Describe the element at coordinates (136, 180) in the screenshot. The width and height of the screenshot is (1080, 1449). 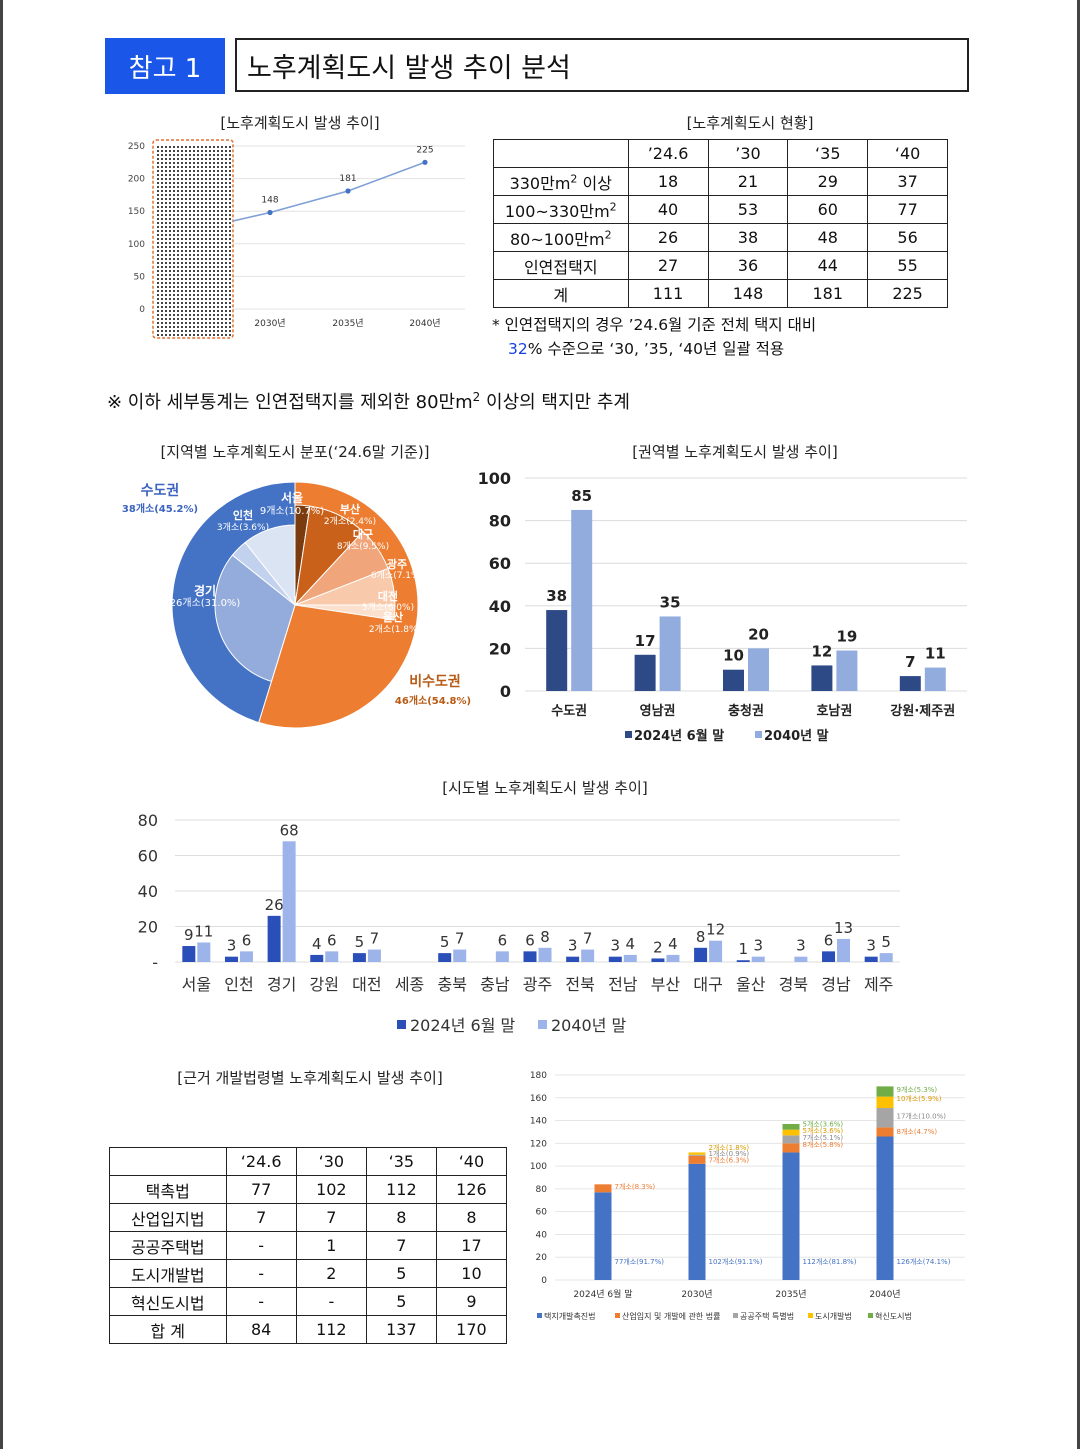
I see `trend-y-tick: 200` at that location.